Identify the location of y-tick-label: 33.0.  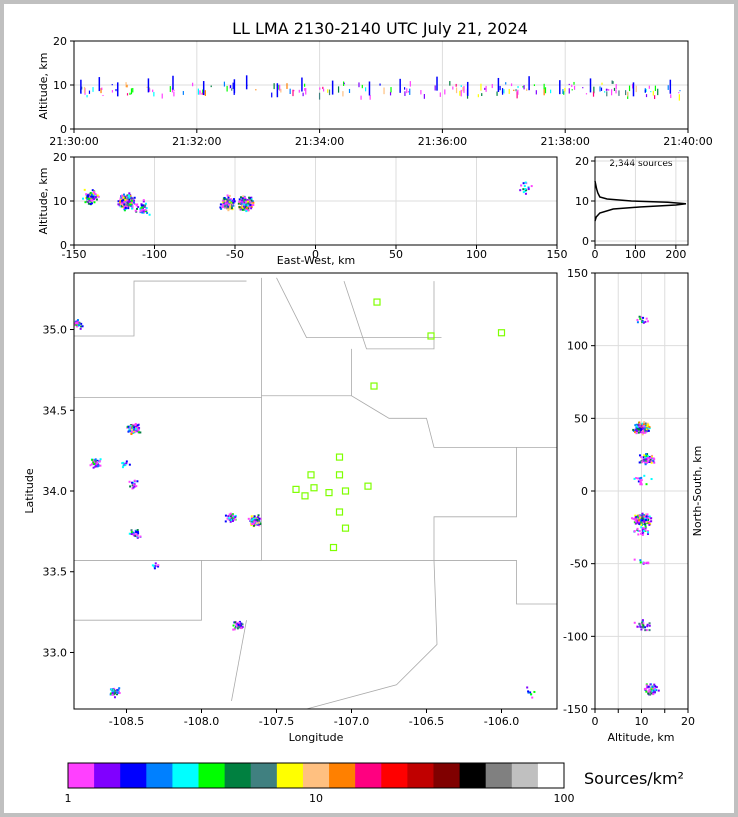
(55, 652).